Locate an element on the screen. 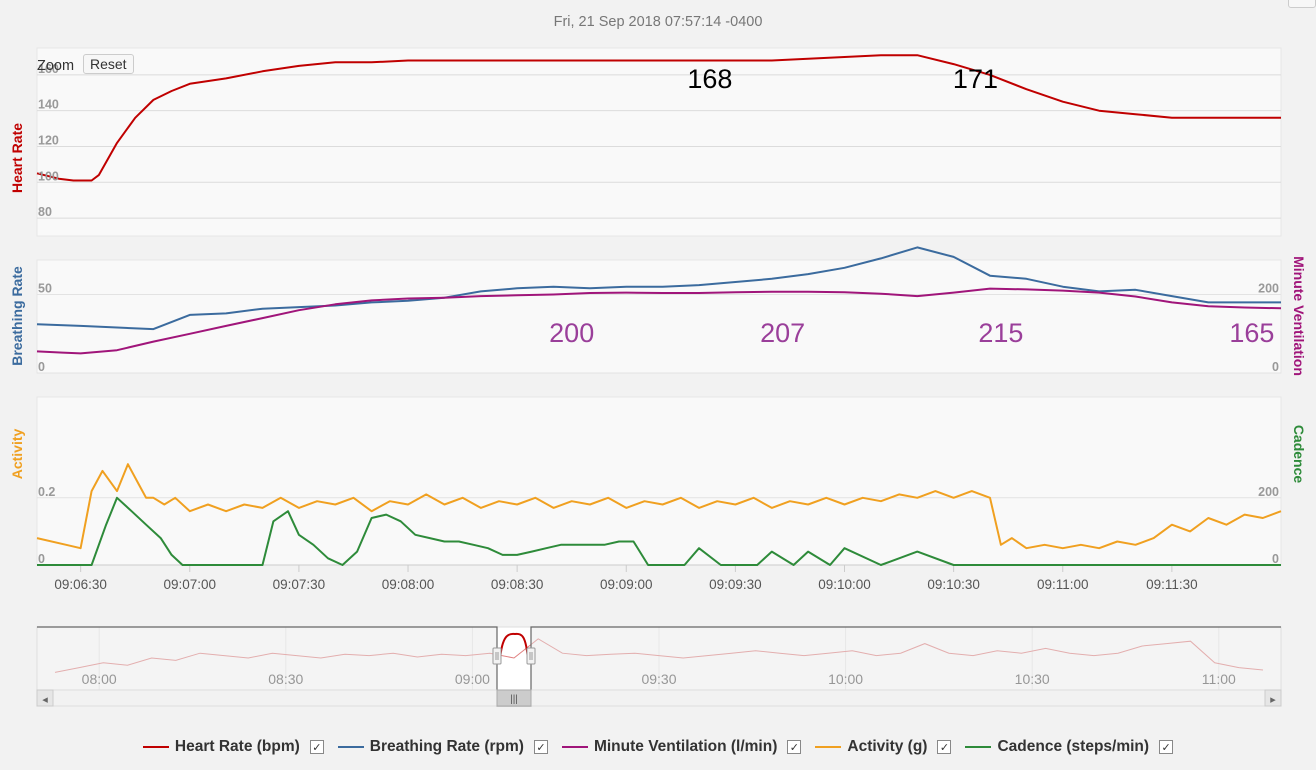 The image size is (1316, 770). legend-label: Heart Rate (bpm) is located at coordinates (237, 746).